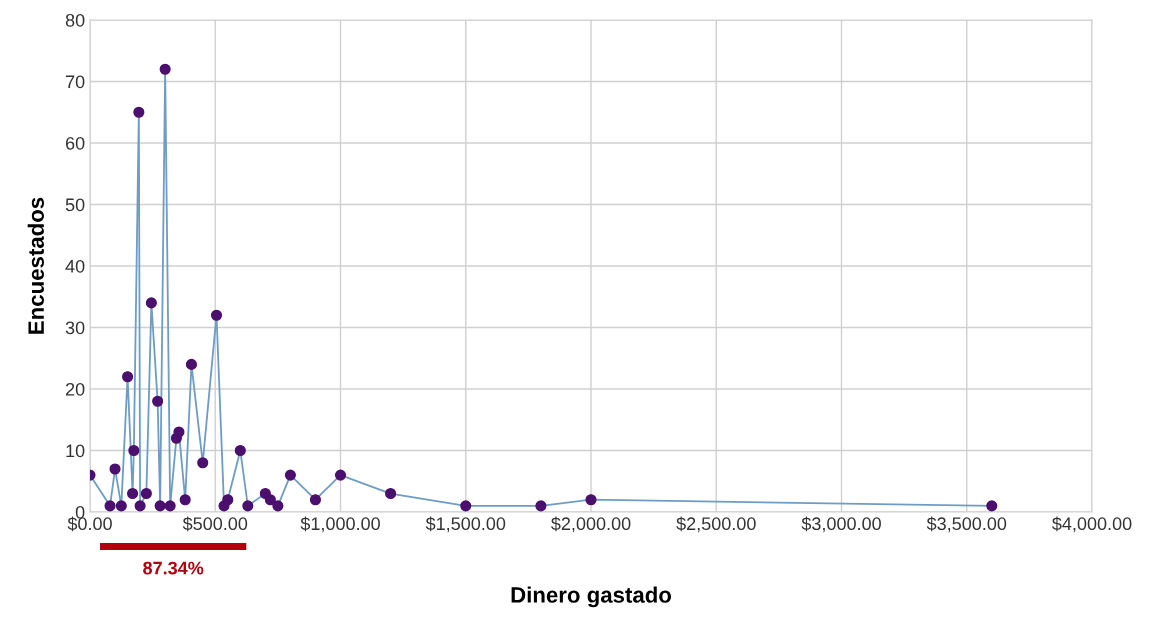 This screenshot has width=1151, height=619. Describe the element at coordinates (215, 524) in the screenshot. I see `x-tick-label: $500.00` at that location.